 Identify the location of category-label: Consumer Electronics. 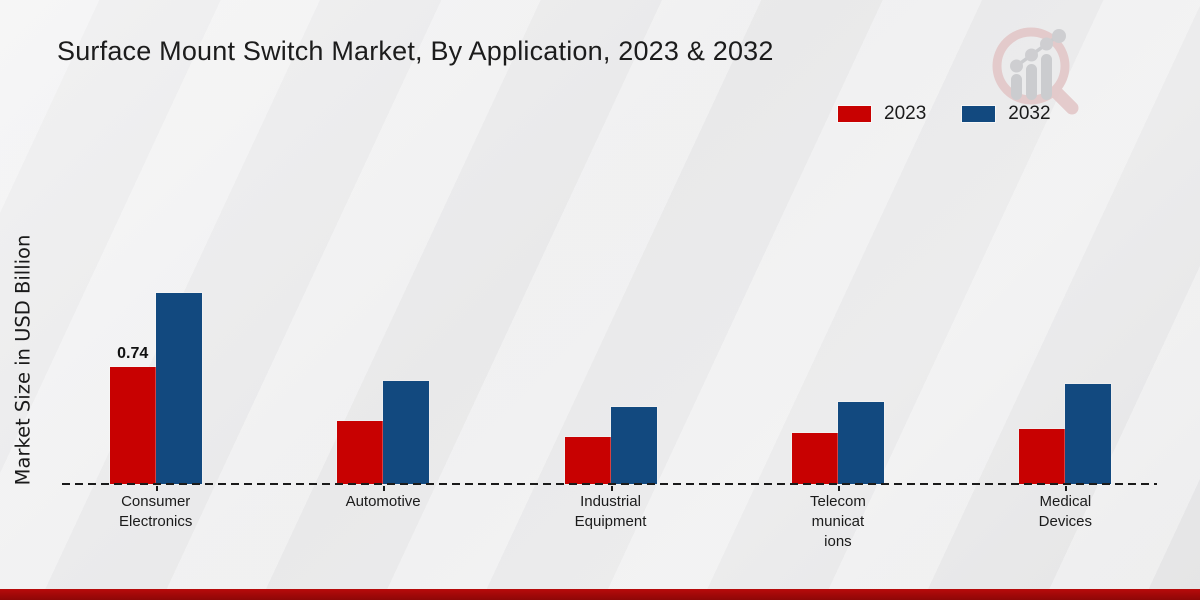
(156, 511).